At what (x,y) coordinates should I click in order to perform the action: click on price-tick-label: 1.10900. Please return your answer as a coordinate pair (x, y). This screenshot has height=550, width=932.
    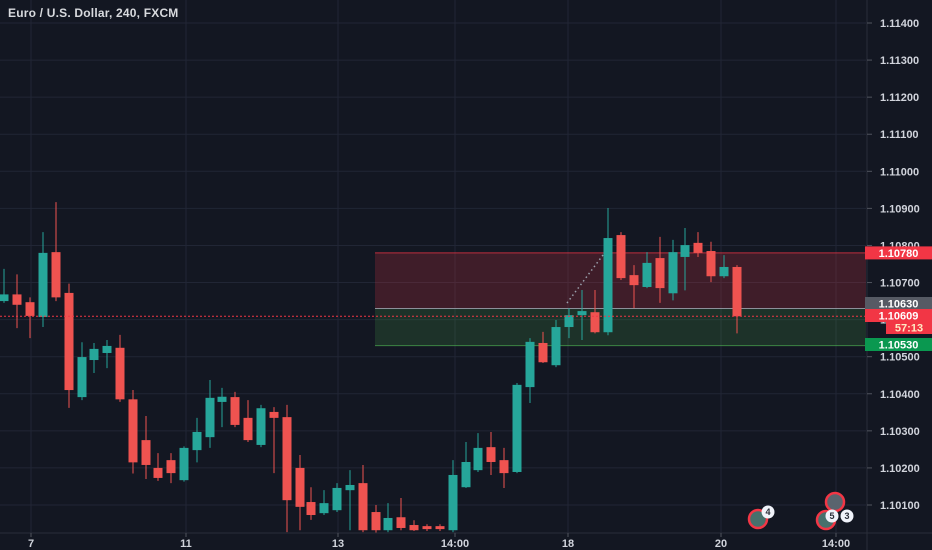
    Looking at the image, I should click on (900, 209).